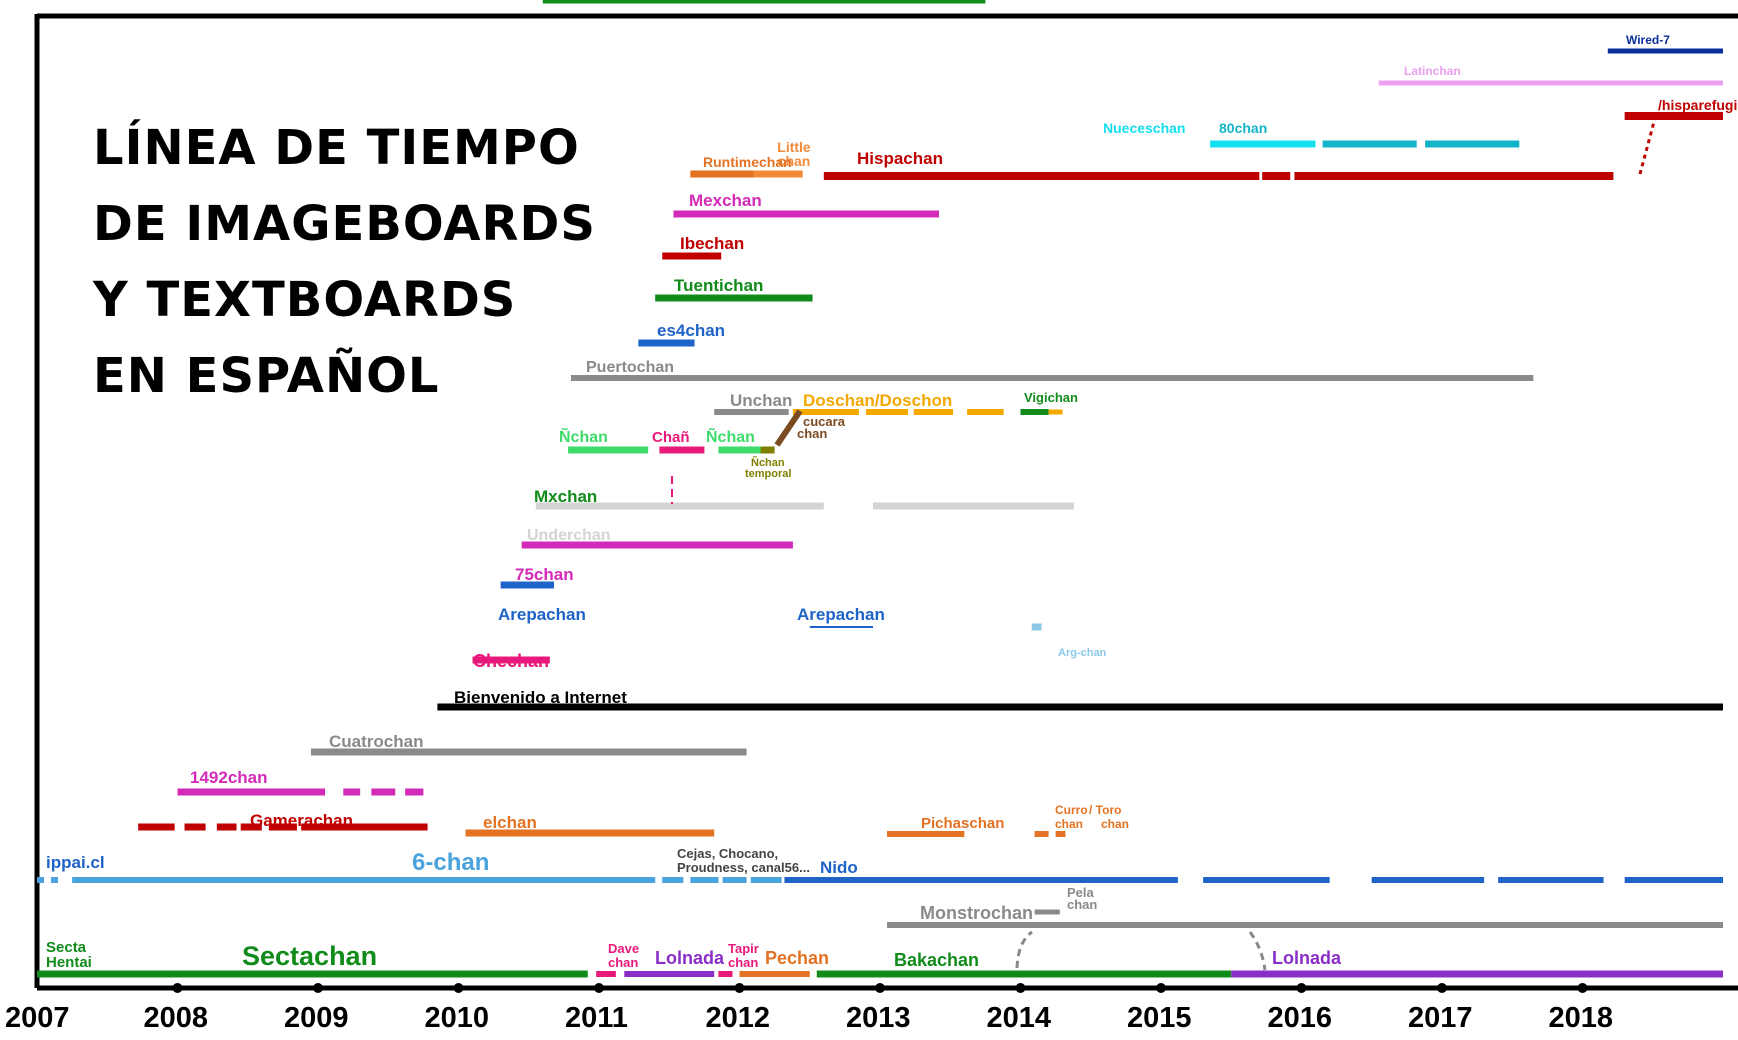  Describe the element at coordinates (976, 913) in the screenshot. I see `board-label-48: Monstrochan` at that location.